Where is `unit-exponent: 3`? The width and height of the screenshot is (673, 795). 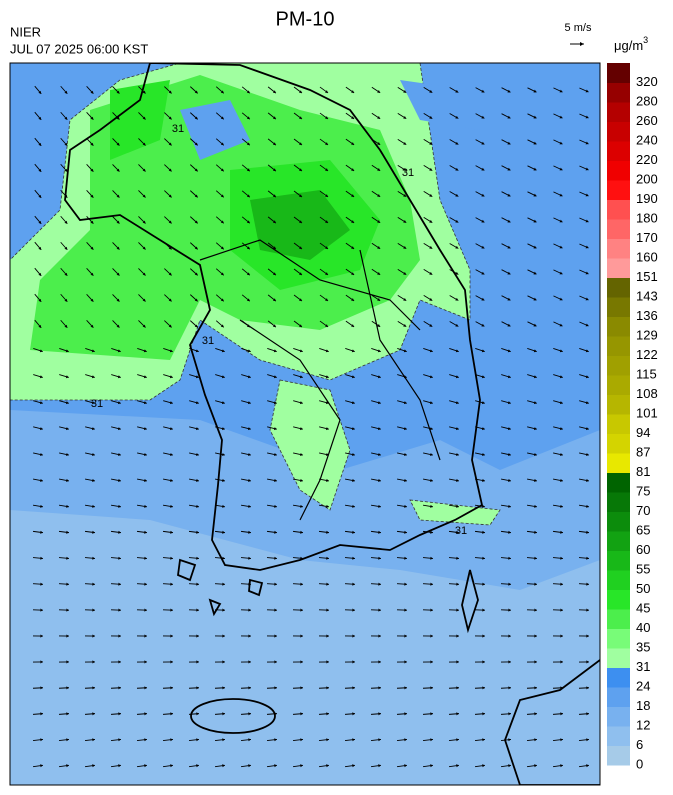
unit-exponent: 3 is located at coordinates (645, 40).